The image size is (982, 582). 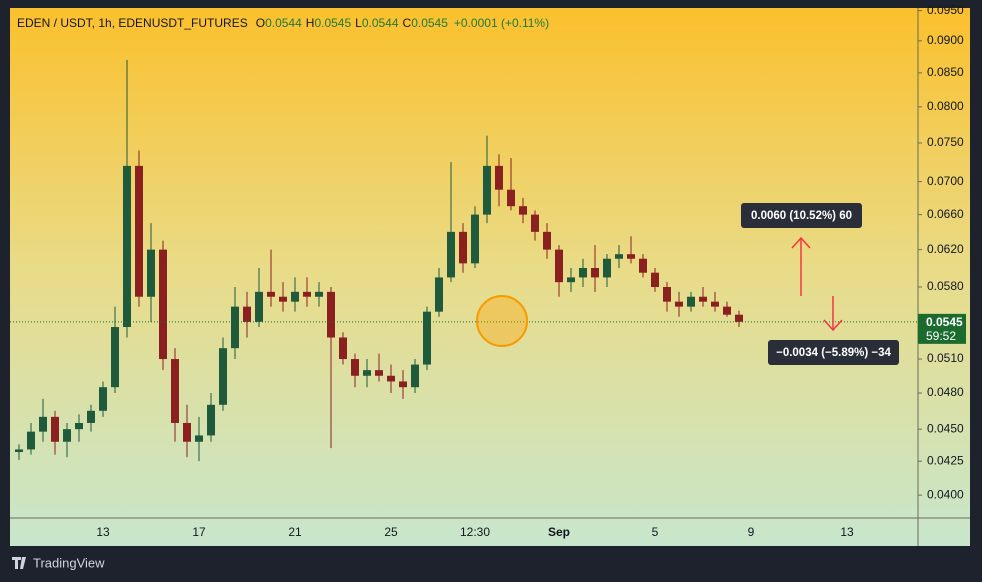 What do you see at coordinates (945, 40) in the screenshot?
I see `y-tick-label: 0.0900` at bounding box center [945, 40].